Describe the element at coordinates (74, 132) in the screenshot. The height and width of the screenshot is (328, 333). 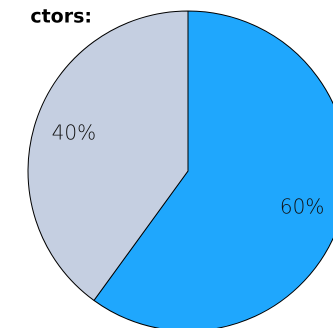
I see `value-label: 40%` at that location.